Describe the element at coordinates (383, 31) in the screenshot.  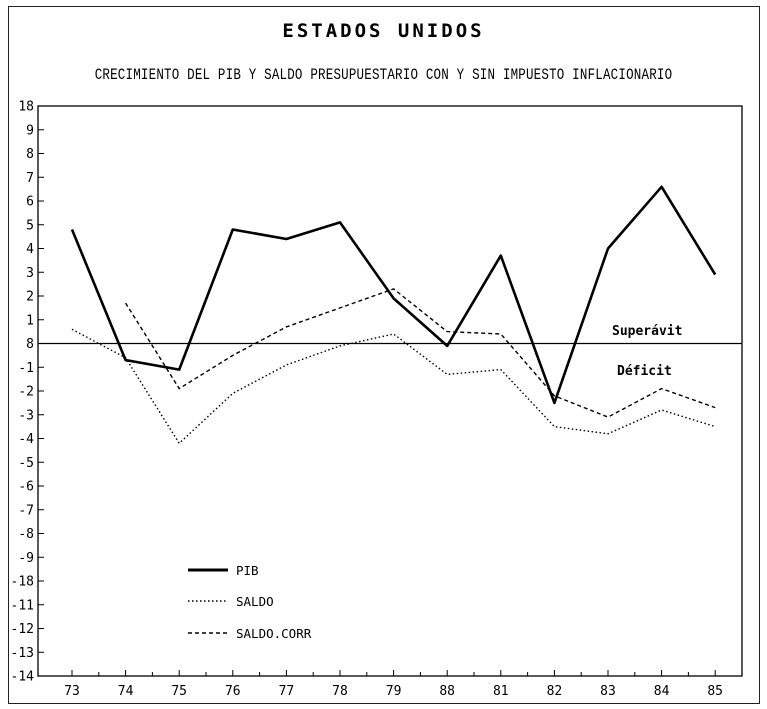
I see `chart-title: ESTADOS UNIDOS` at that location.